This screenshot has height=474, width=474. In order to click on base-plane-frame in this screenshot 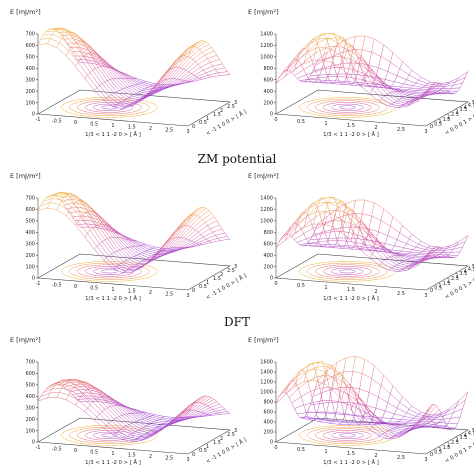, I will do `click(134, 272)`.